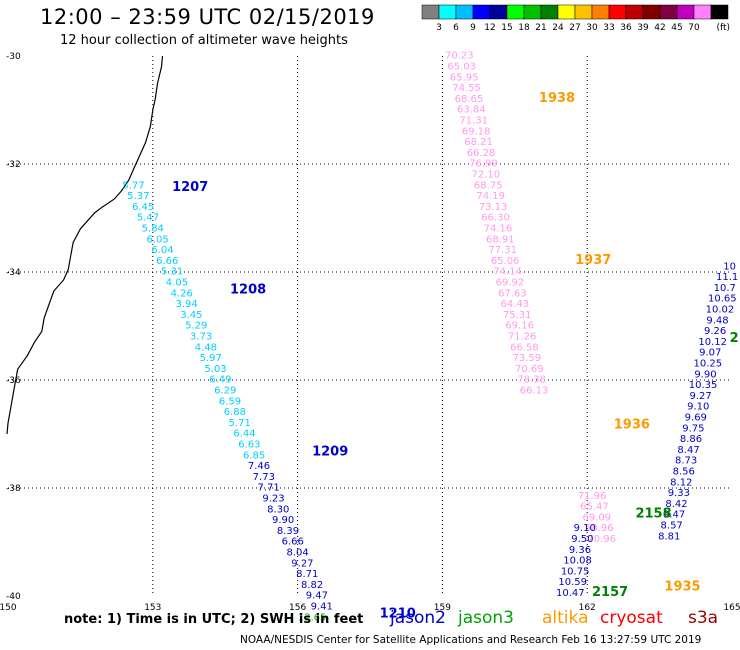 Image resolution: width=740 pixels, height=650 pixels. What do you see at coordinates (727, 277) in the screenshot?
I see `wave-height-value: 11.1` at bounding box center [727, 277].